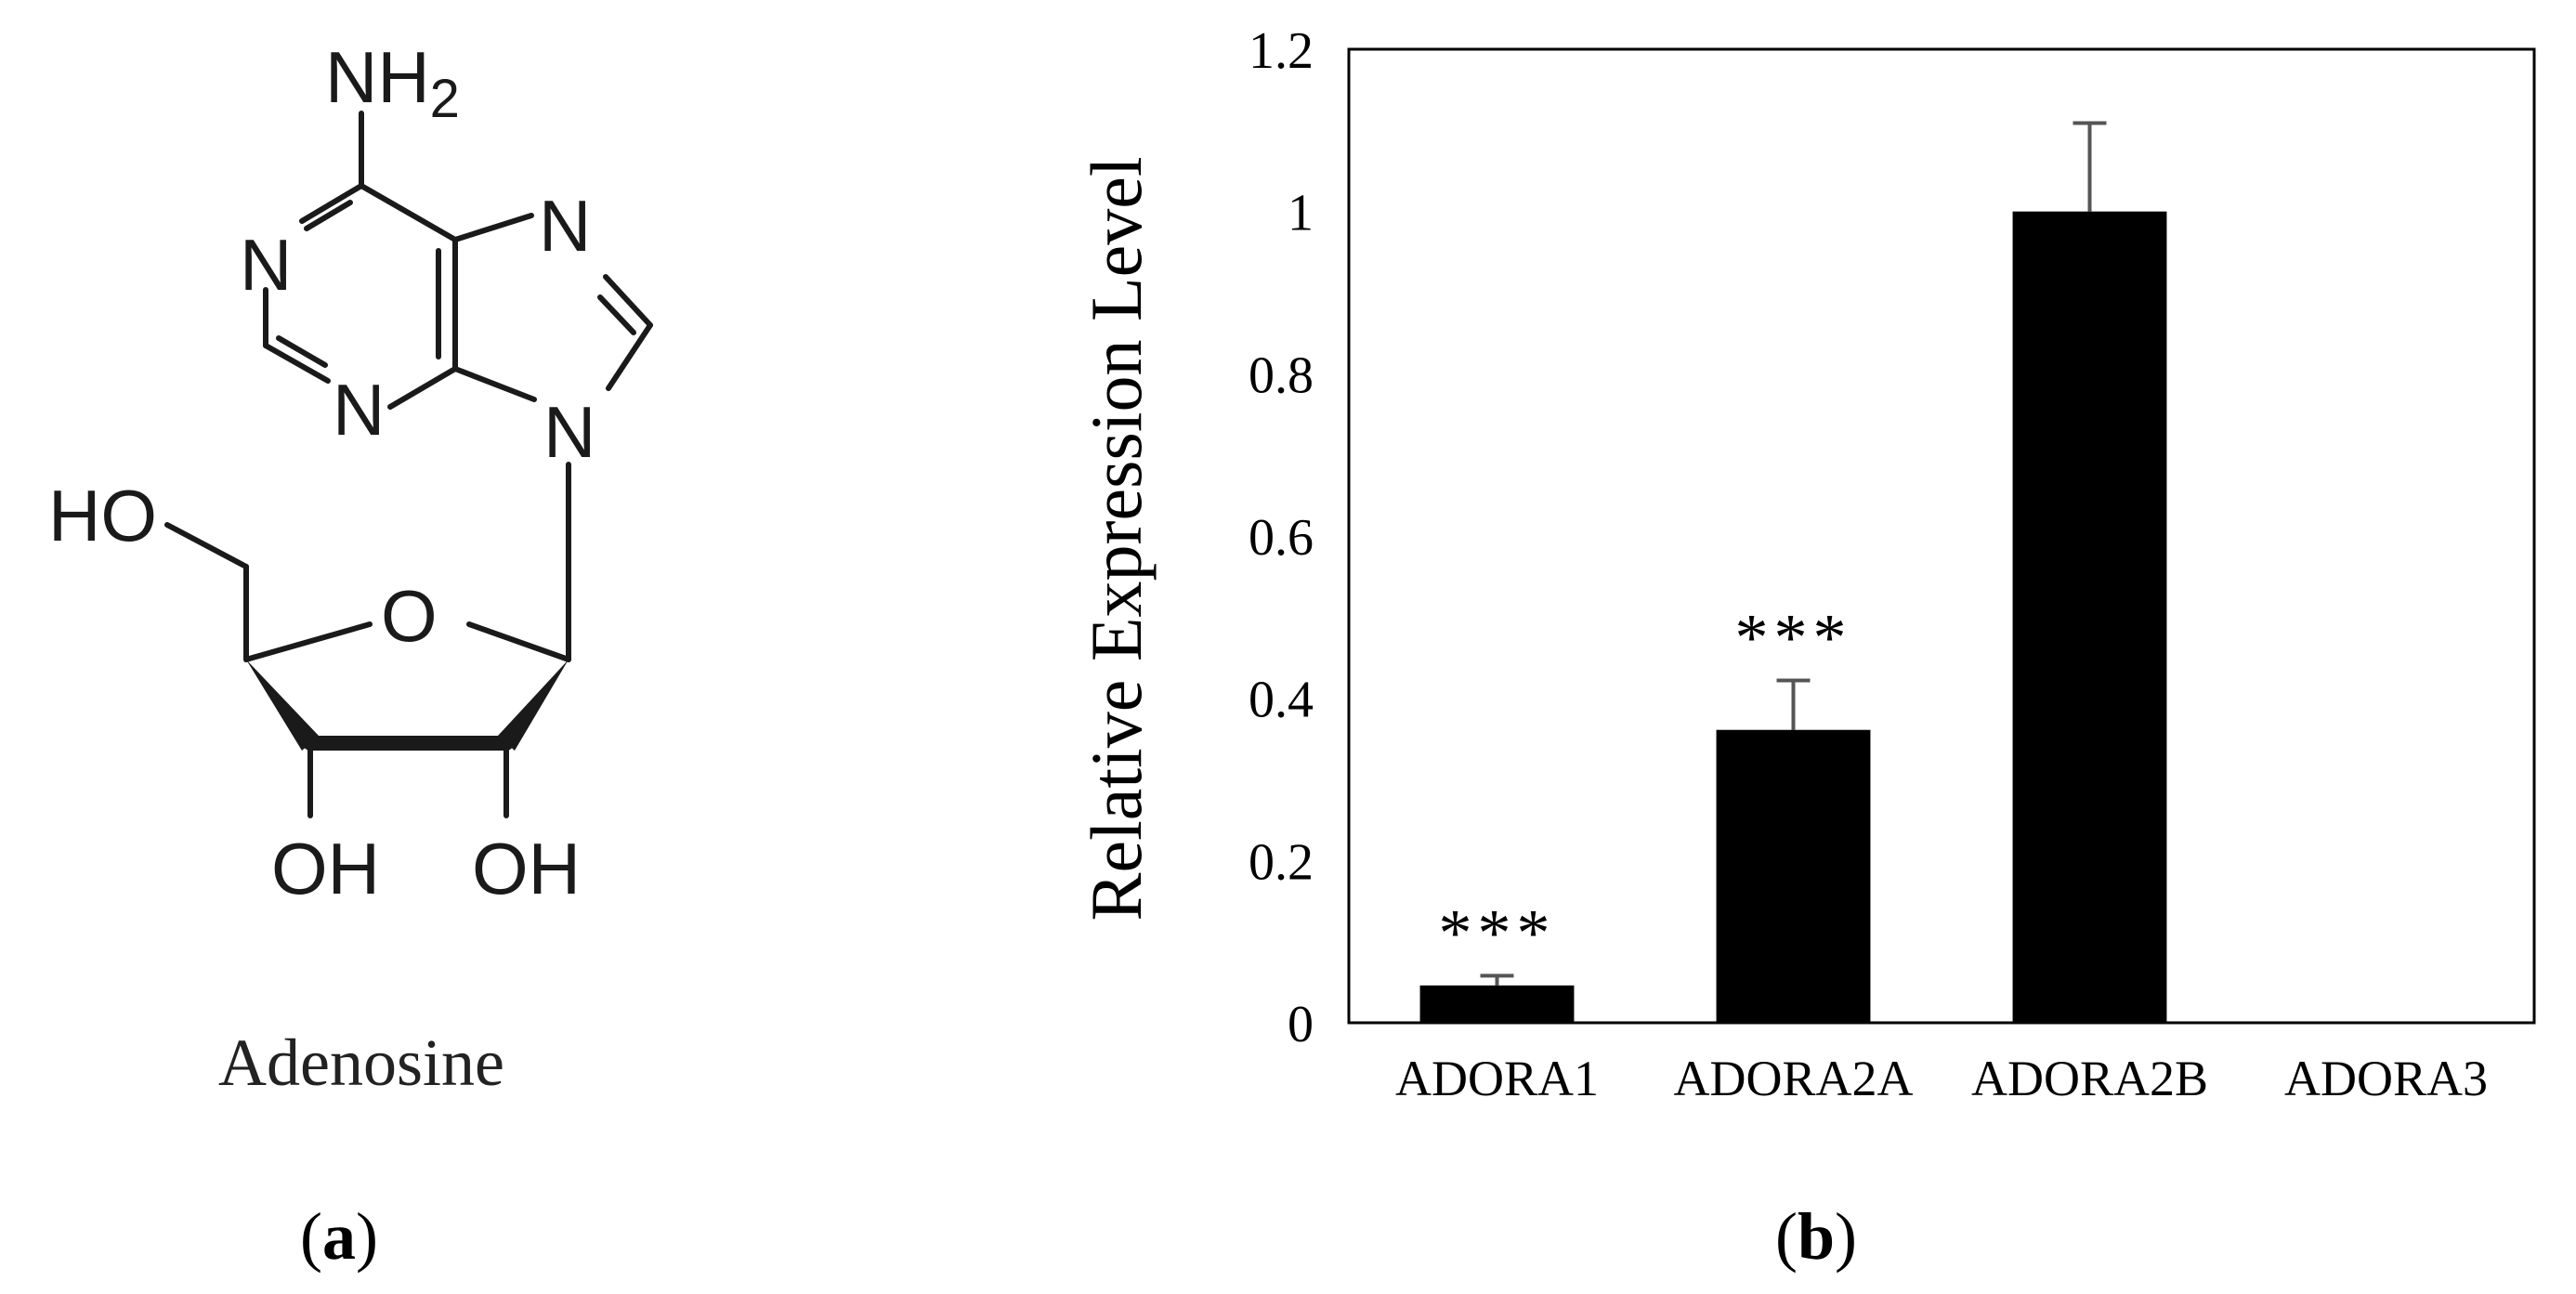  I want to click on x-tick-label: ADORA2A, so click(1793, 1078).